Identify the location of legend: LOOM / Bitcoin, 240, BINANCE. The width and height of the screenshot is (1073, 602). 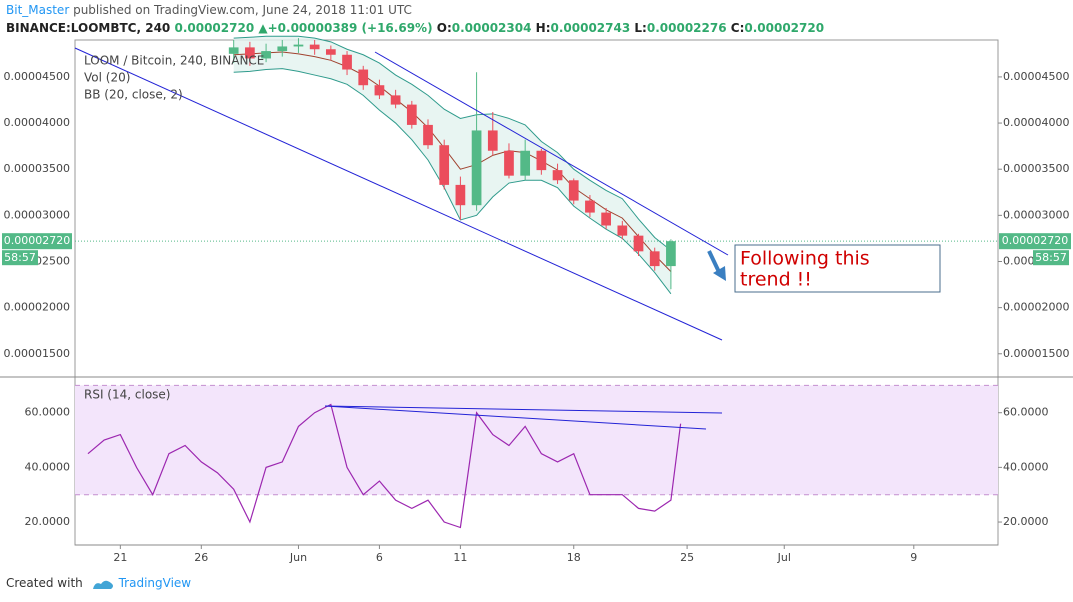
(174, 61).